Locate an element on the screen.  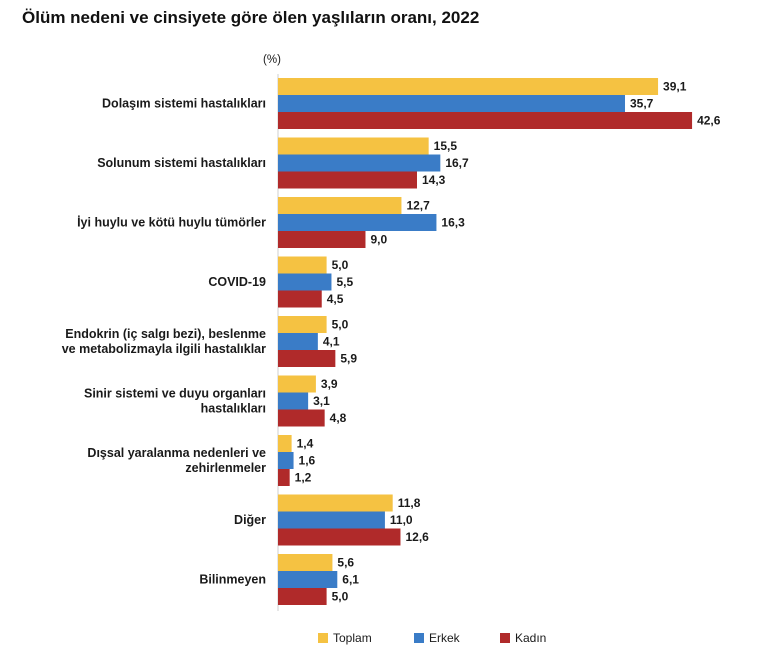
legend-swatch-kadın is located at coordinates (505, 638).